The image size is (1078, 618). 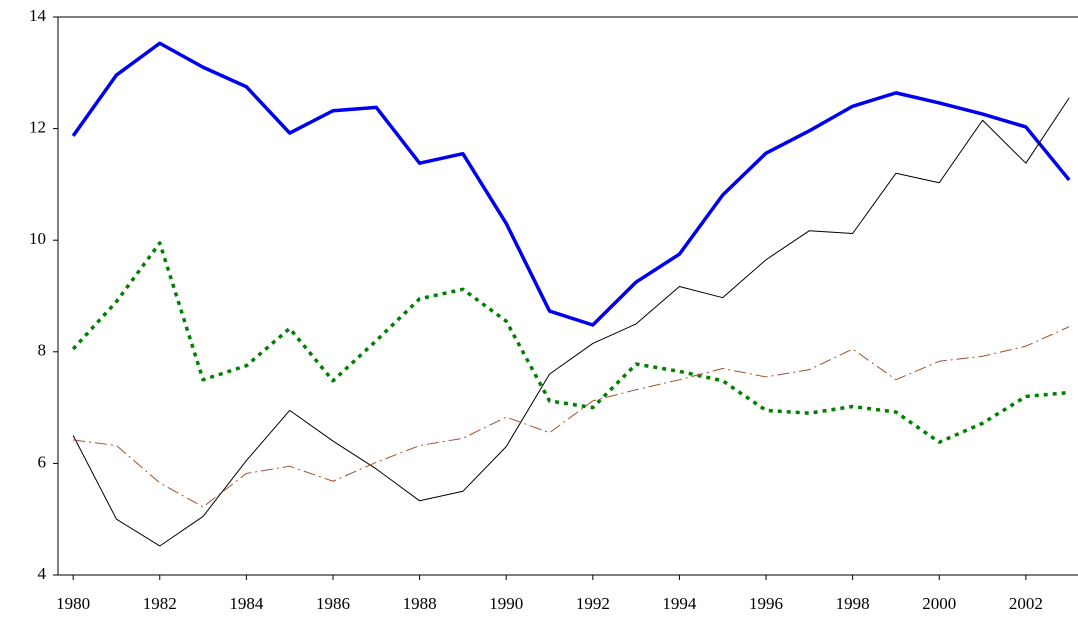 What do you see at coordinates (939, 603) in the screenshot?
I see `x-tick-label: 2000` at bounding box center [939, 603].